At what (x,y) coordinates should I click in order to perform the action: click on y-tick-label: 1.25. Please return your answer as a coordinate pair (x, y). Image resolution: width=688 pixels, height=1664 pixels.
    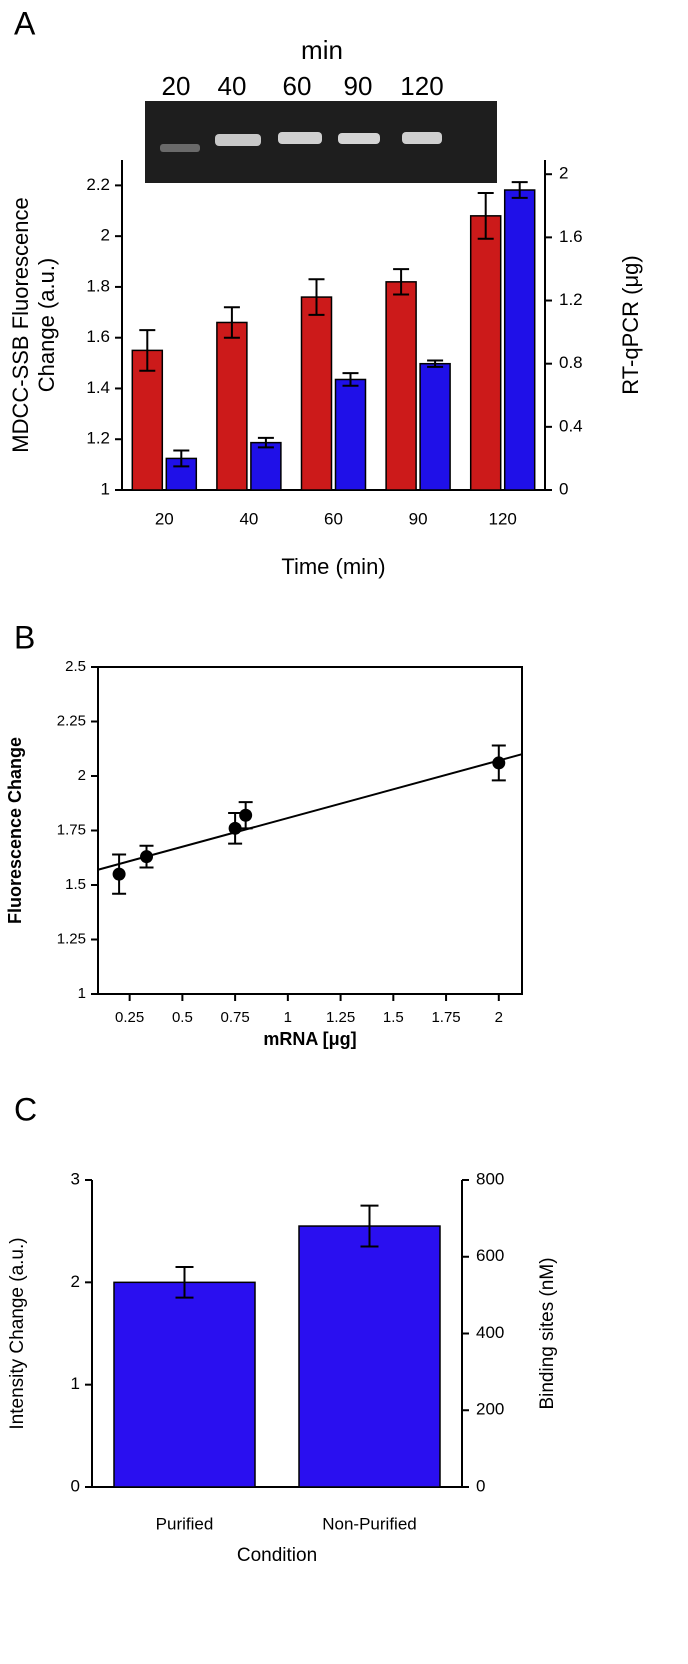
    Looking at the image, I should click on (71, 938).